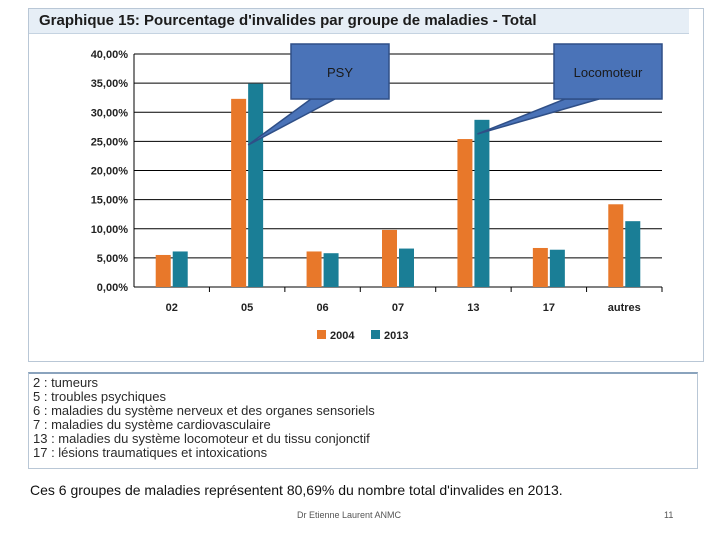 This screenshot has height=540, width=720. Describe the element at coordinates (99, 396) in the screenshot. I see `legend-line-05: 5 : troubles psychiques` at that location.